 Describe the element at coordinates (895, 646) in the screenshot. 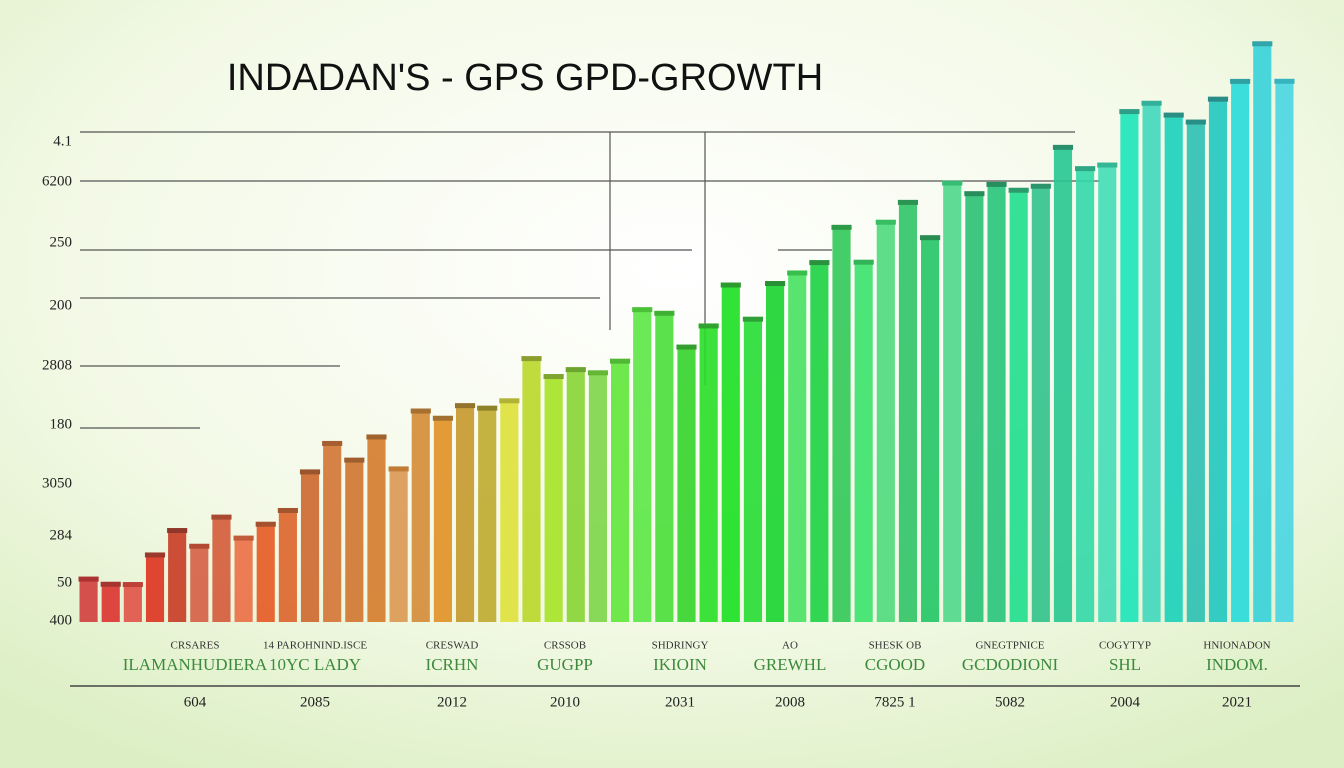

I see `group-top: SHESK OB` at that location.